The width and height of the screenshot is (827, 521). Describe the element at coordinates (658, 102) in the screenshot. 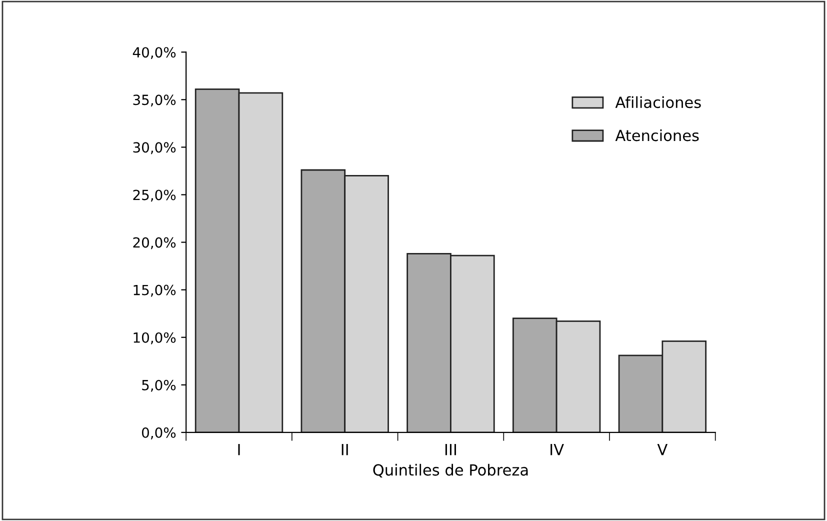

I see `legend-label: Afiliaciones` at that location.